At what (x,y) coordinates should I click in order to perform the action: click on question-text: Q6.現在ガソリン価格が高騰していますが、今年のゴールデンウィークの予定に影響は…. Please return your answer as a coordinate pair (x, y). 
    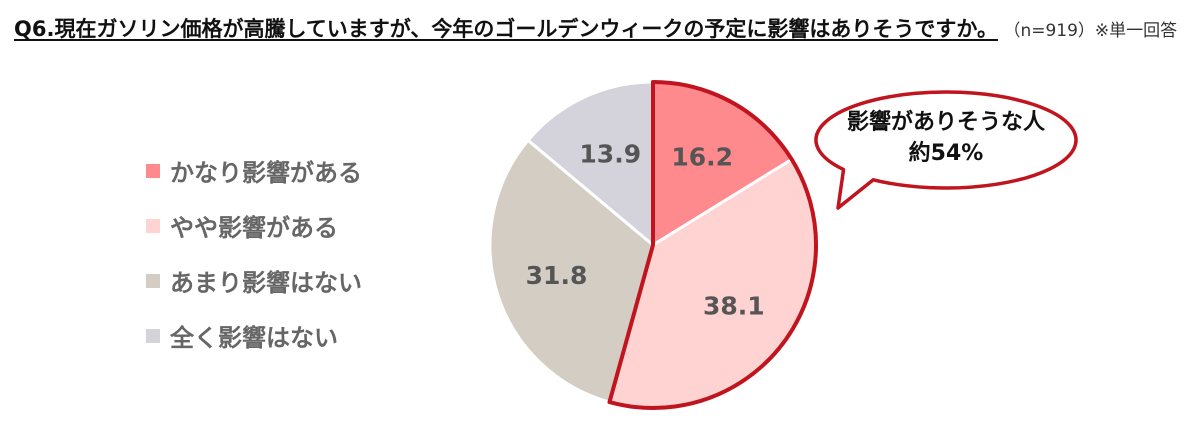
    Looking at the image, I should click on (506, 29).